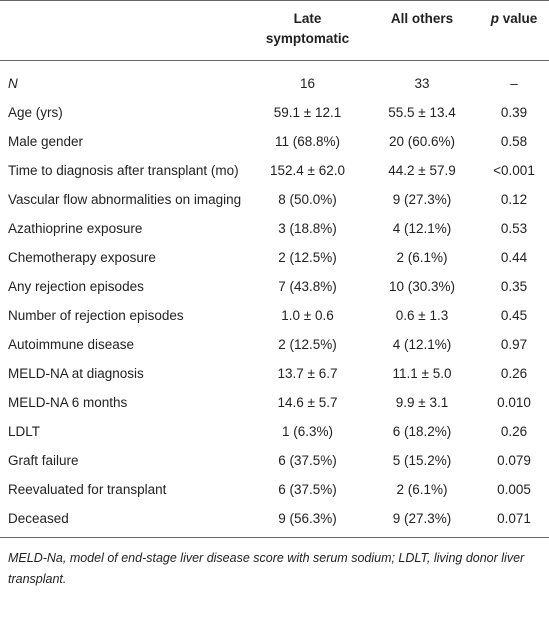  I want to click on row-label: Time to diagnosis after transplant (mo), so click(123, 170).